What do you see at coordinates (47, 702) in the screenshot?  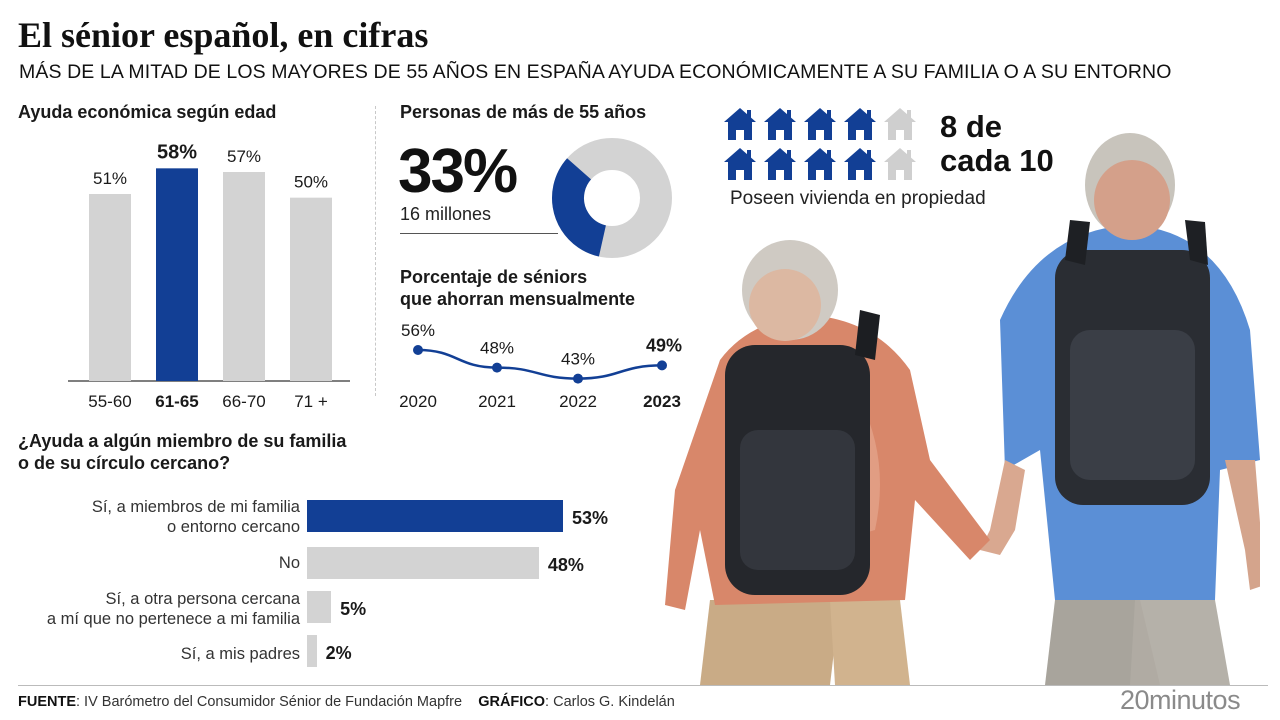 I see `source-label: FUENTE` at bounding box center [47, 702].